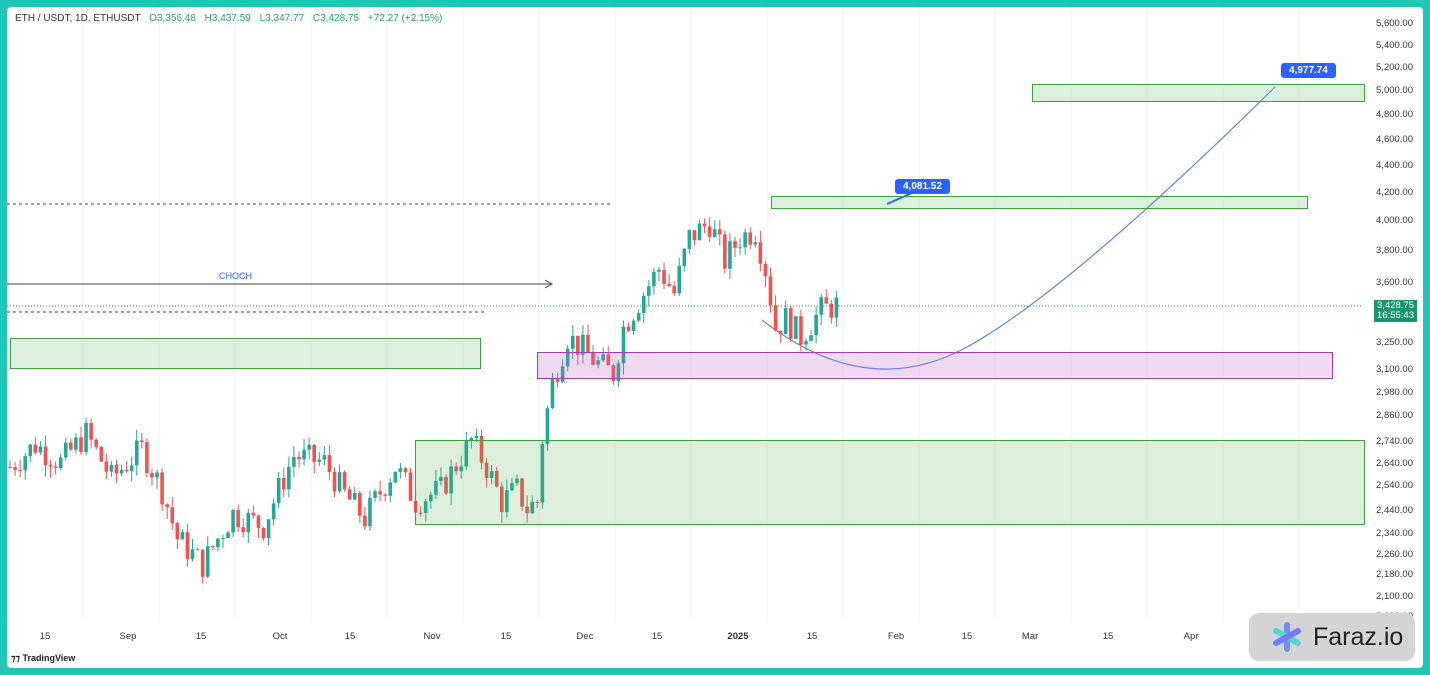 This screenshot has height=675, width=1430. Describe the element at coordinates (899, 198) in the screenshot. I see `target1-arrow` at that location.